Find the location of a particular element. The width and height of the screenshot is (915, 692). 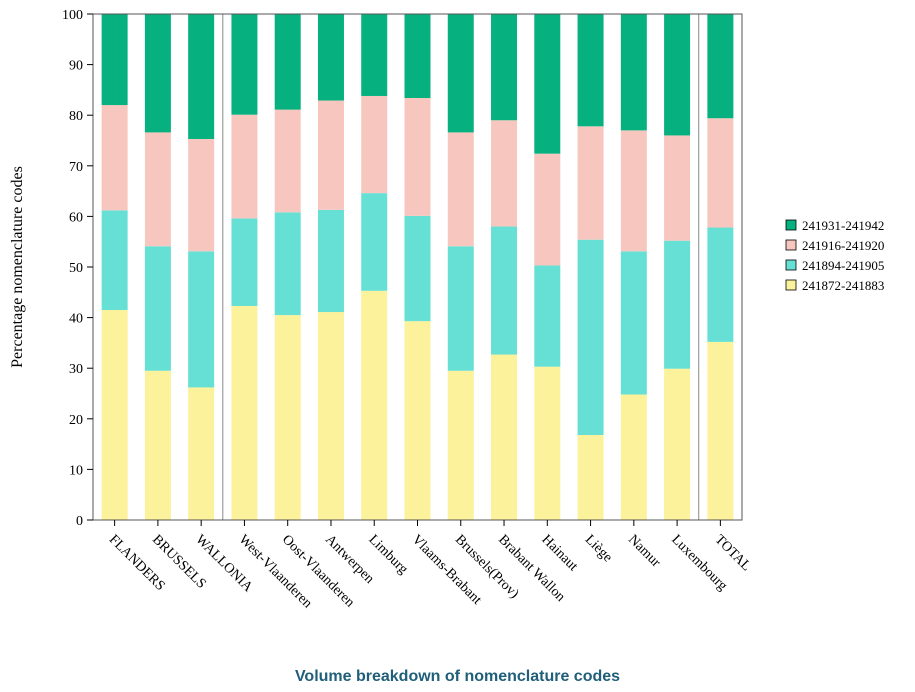

bar-241894-241905-BRUSSELS is located at coordinates (157, 308).